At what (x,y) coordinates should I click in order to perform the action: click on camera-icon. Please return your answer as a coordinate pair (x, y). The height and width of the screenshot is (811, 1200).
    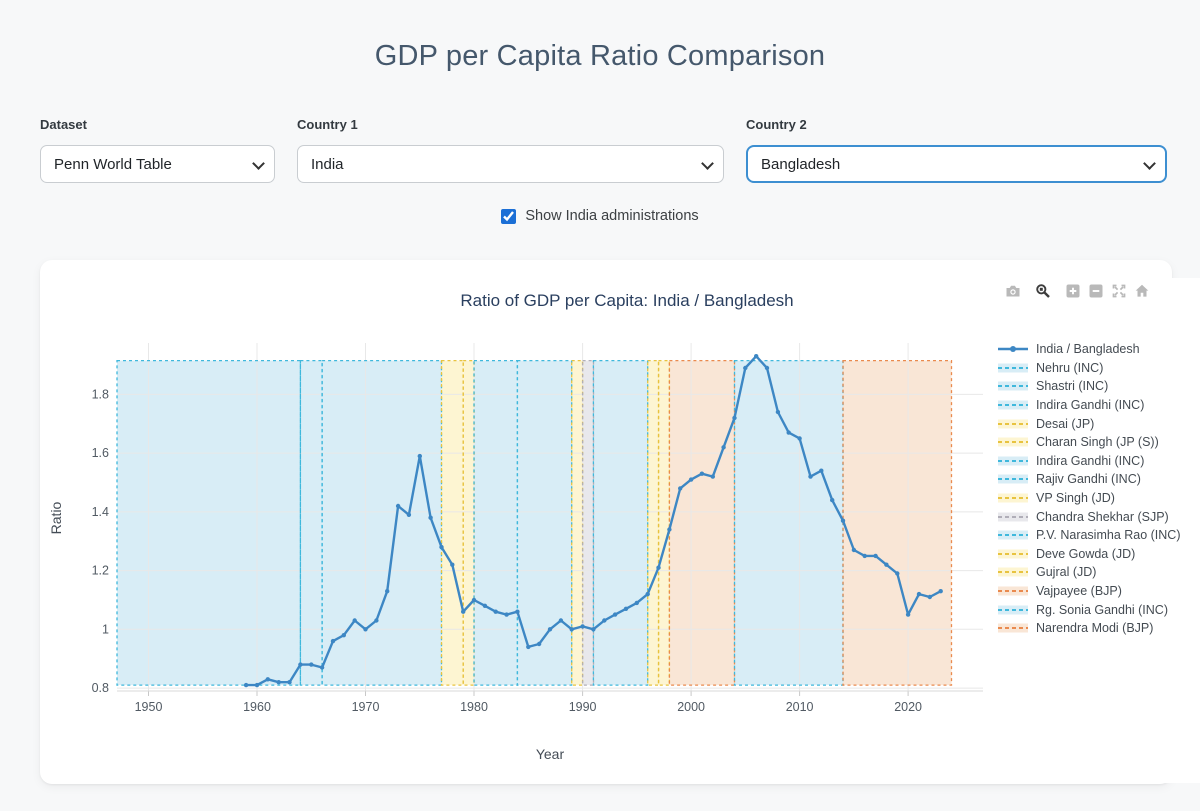
    Looking at the image, I should click on (1013, 291).